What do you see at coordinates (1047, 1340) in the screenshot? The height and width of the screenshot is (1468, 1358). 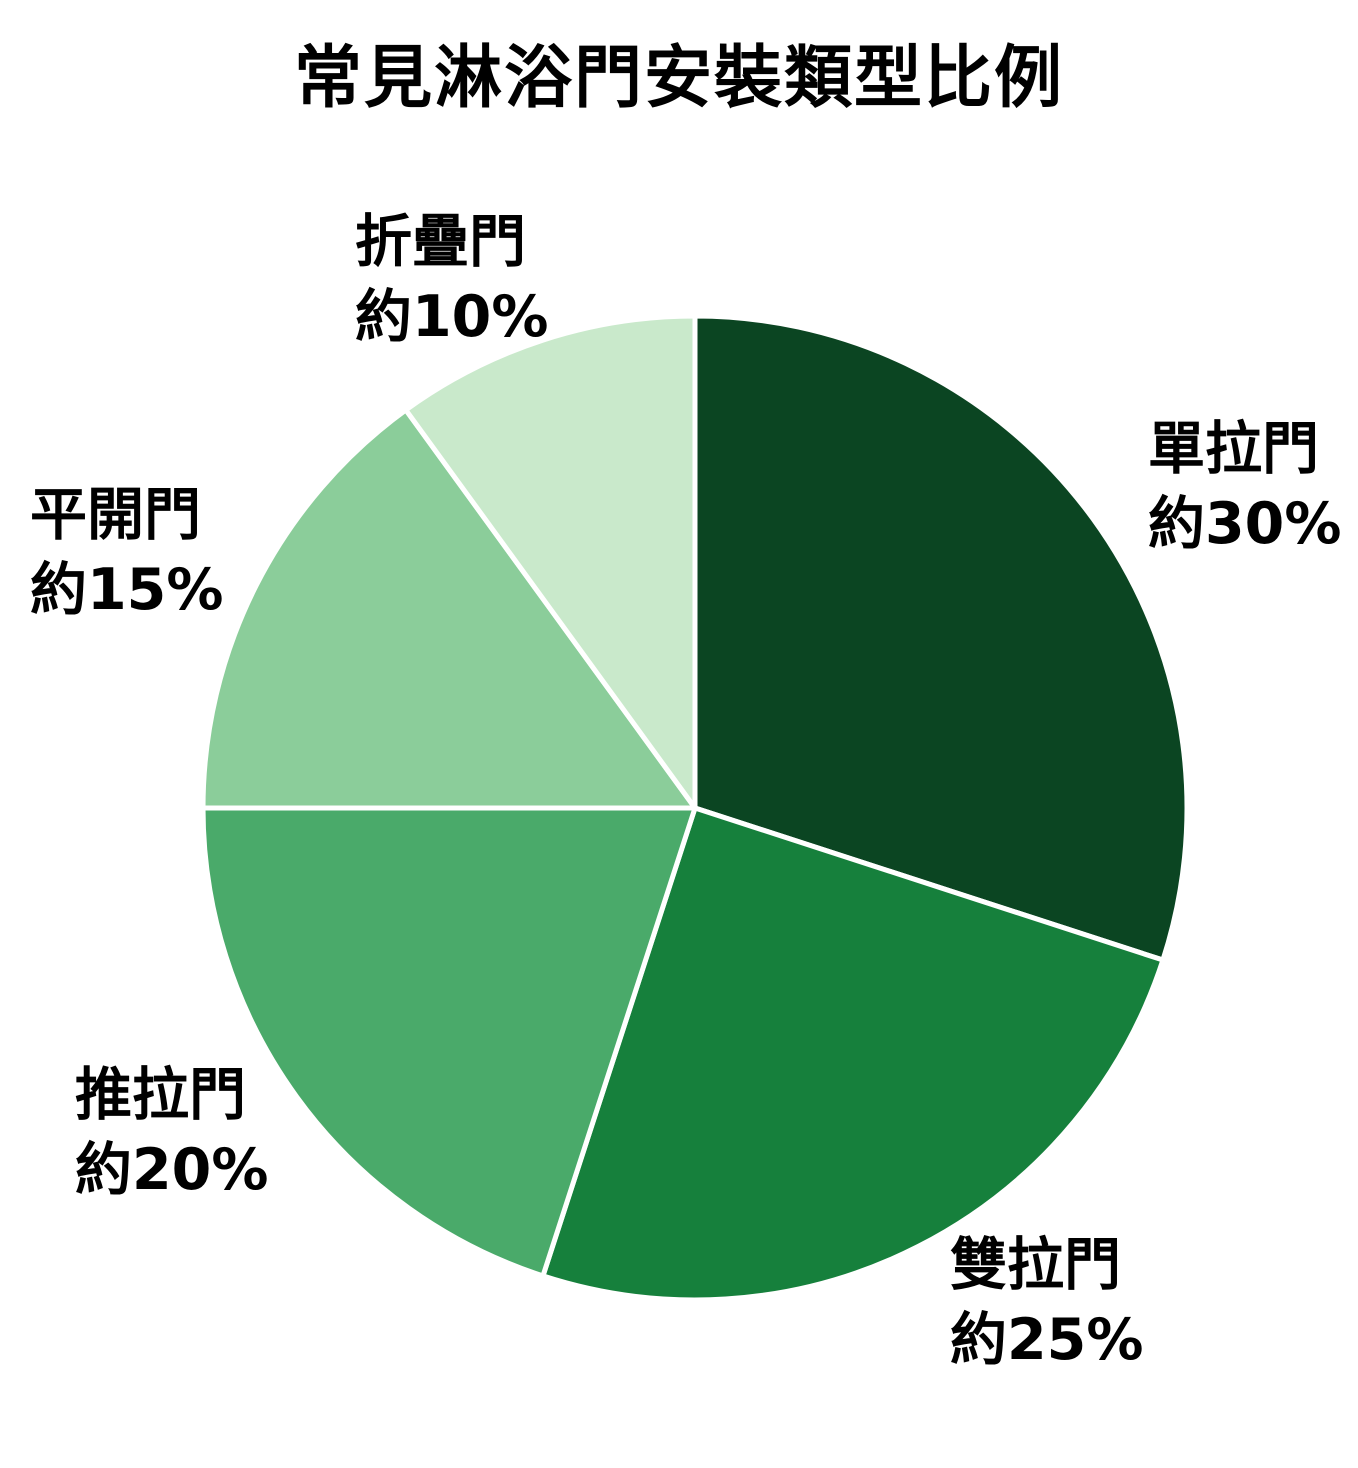 I see `slice-label-value: 約25%` at bounding box center [1047, 1340].